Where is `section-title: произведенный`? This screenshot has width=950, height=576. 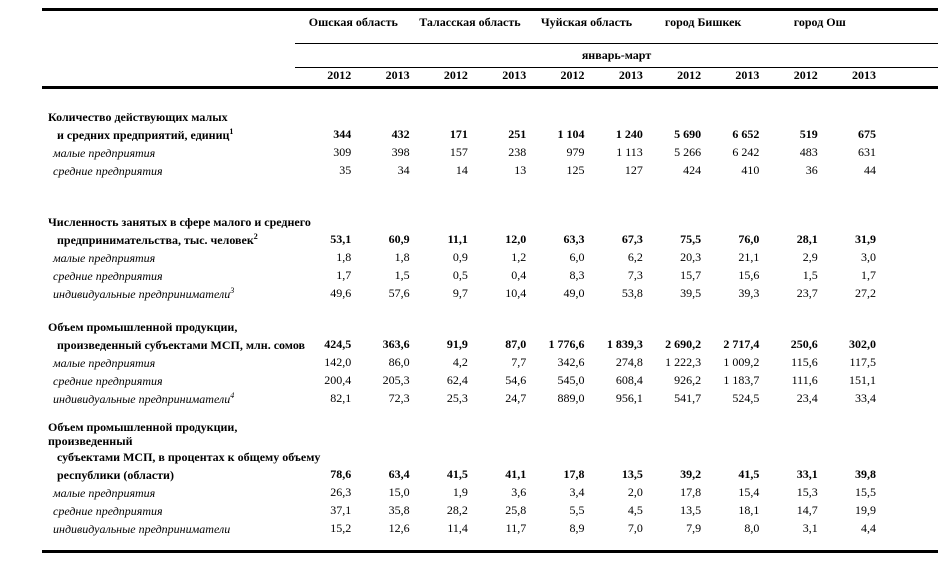
section-title: произведенный is located at coordinates (90, 440).